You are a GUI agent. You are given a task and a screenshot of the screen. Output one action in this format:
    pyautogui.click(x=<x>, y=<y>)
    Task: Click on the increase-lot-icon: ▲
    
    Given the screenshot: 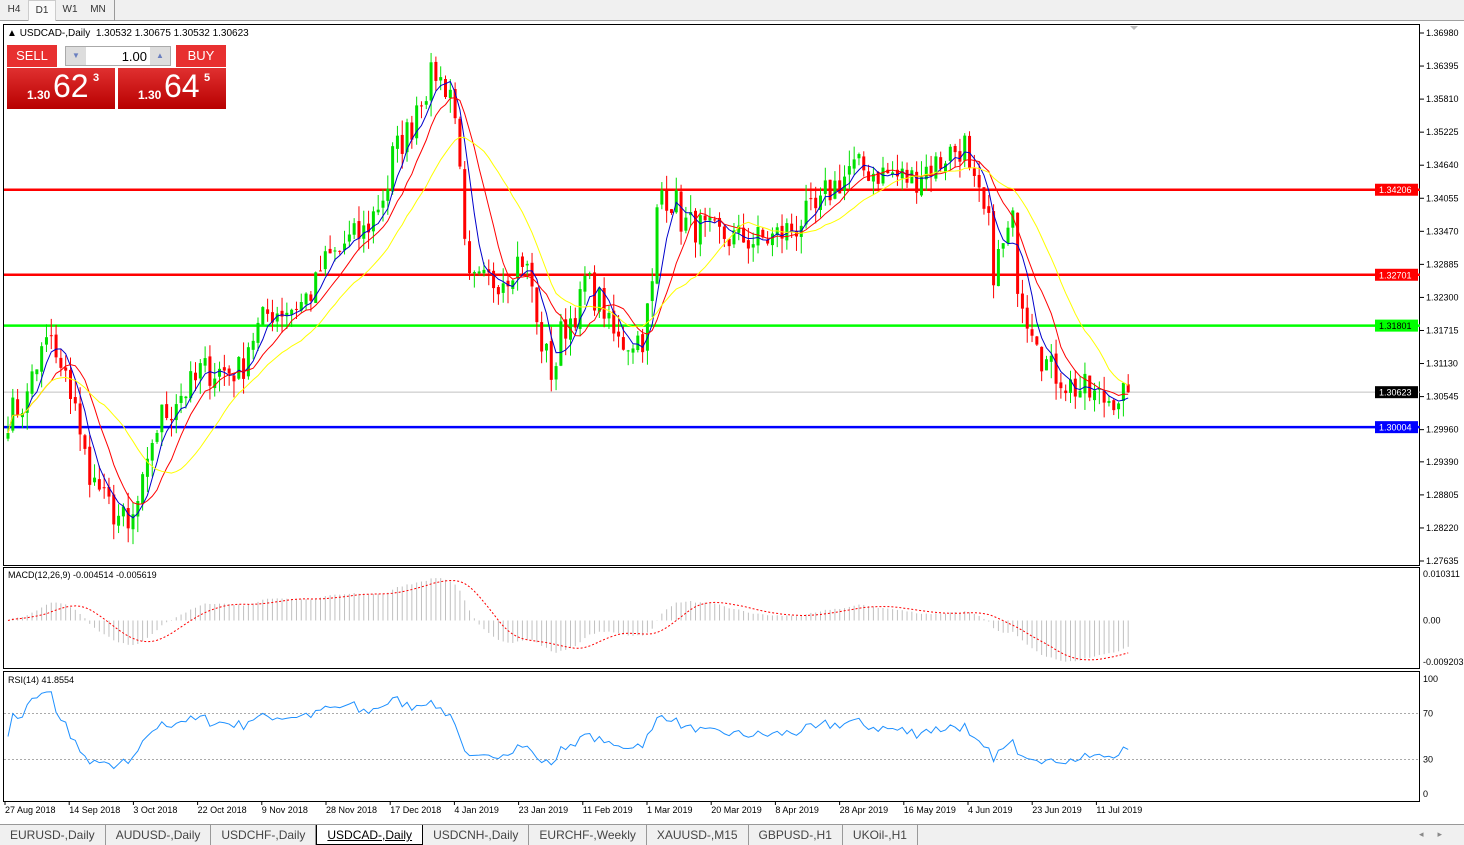 What is the action you would take?
    pyautogui.click(x=160, y=56)
    